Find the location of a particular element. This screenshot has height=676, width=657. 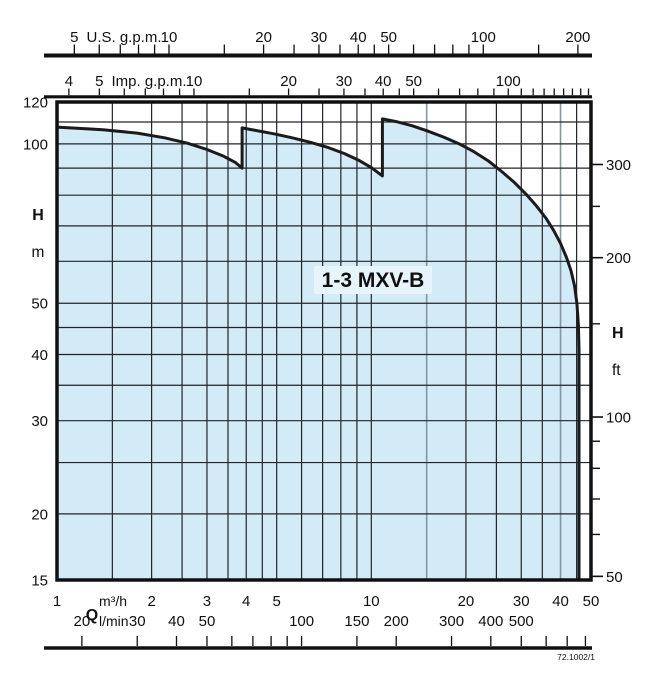

ref-number: 72.1002/1 is located at coordinates (576, 657).